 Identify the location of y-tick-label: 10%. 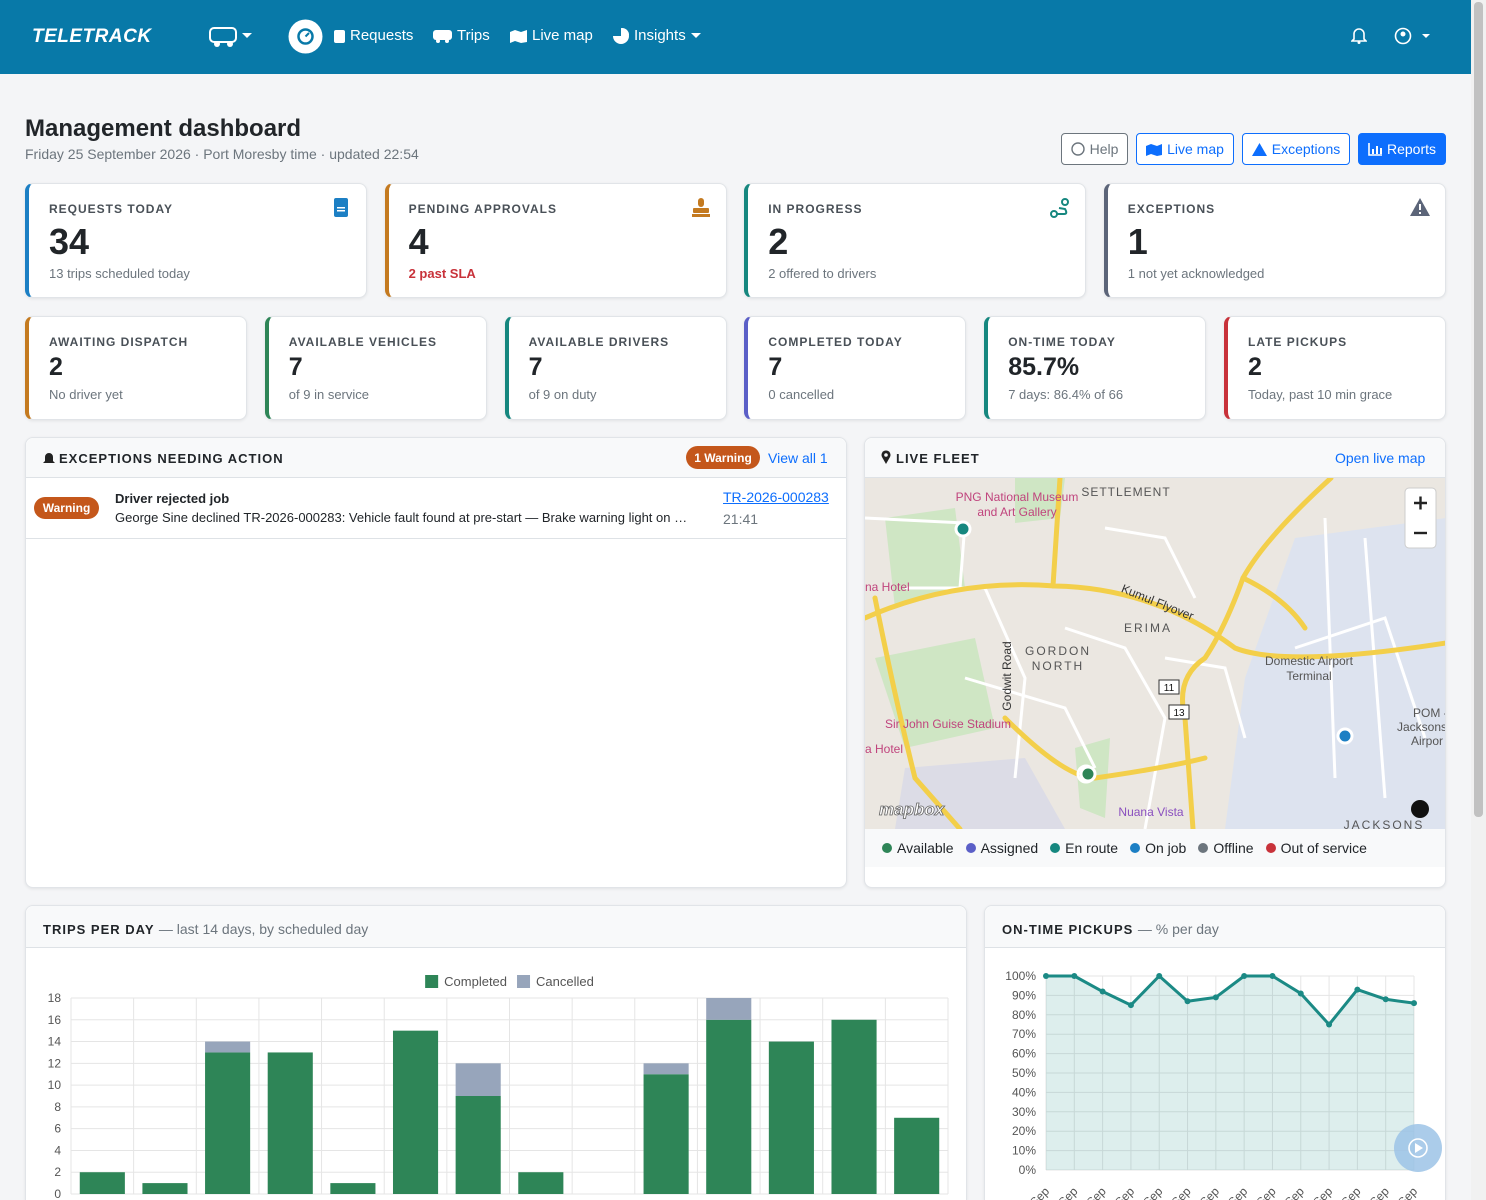
(1024, 1151).